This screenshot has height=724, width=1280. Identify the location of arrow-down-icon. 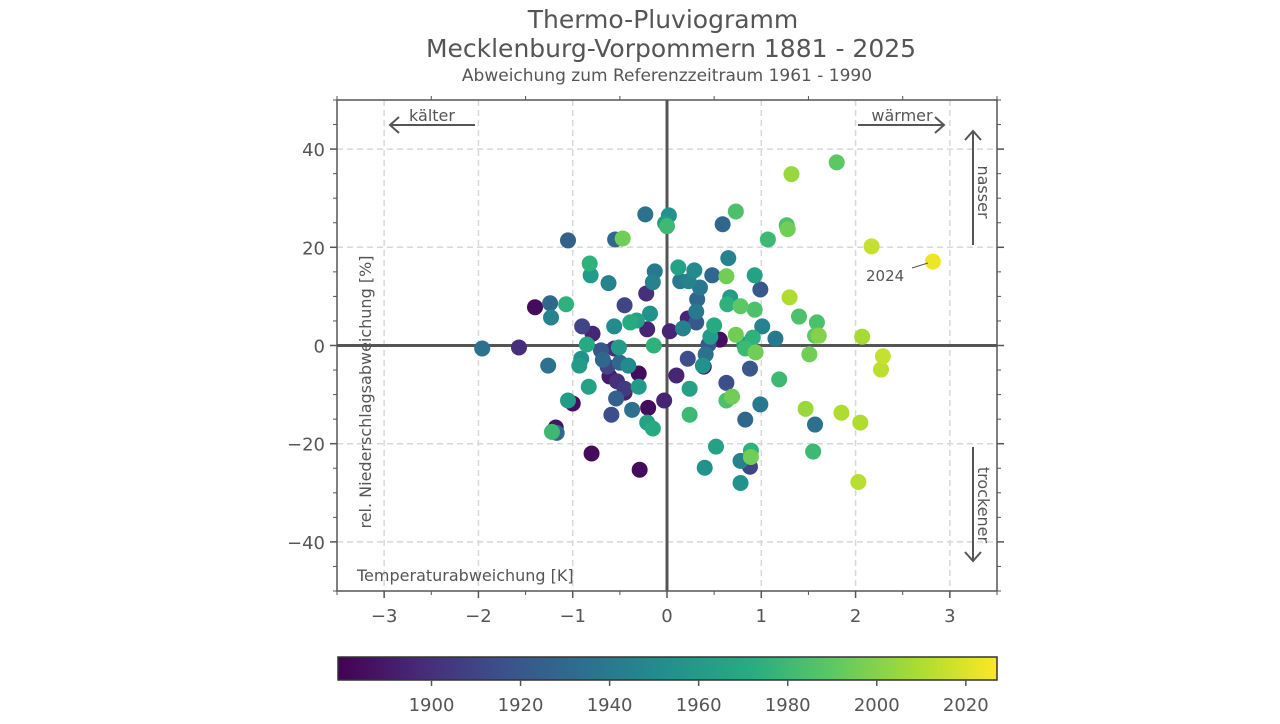
(973, 505).